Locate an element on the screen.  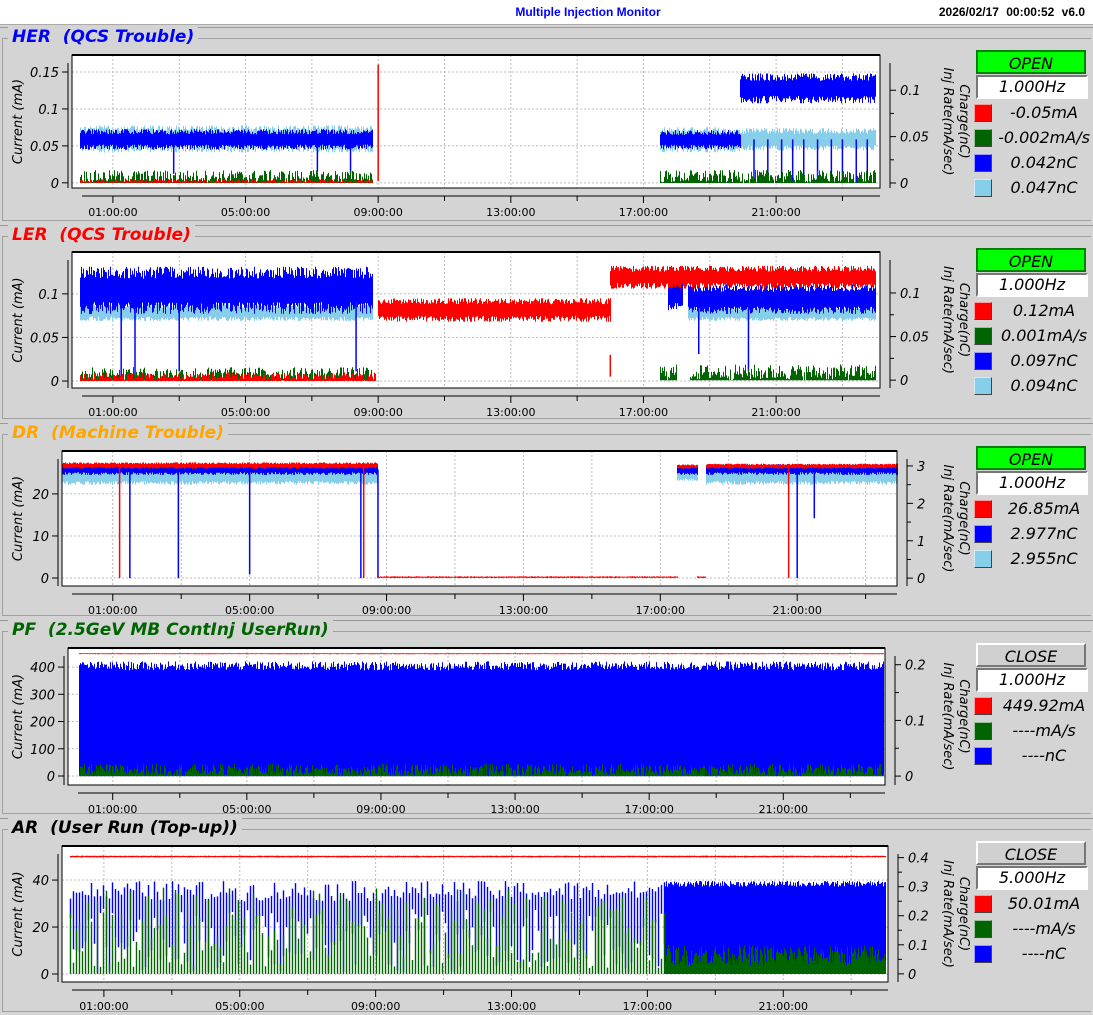
left-tick-label: 0.15 is located at coordinates (44, 73).